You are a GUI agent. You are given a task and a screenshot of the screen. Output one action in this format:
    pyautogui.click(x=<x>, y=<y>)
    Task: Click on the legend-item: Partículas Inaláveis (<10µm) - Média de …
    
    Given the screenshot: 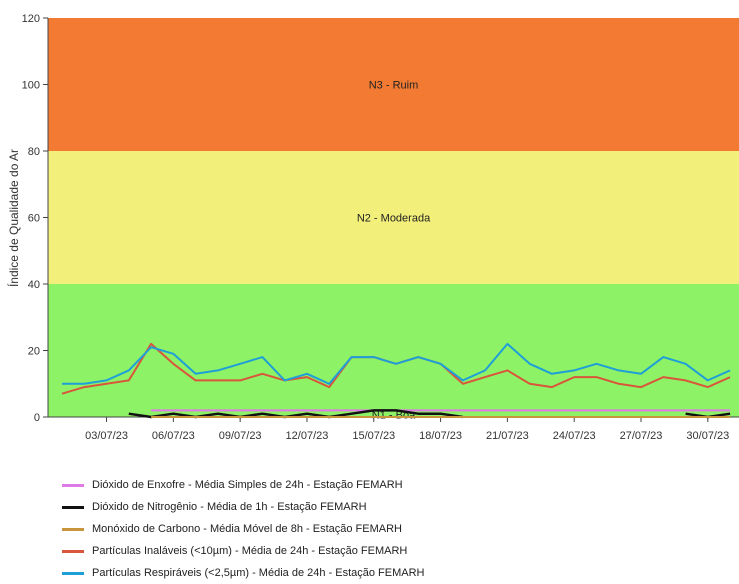 What is the action you would take?
    pyautogui.click(x=243, y=551)
    